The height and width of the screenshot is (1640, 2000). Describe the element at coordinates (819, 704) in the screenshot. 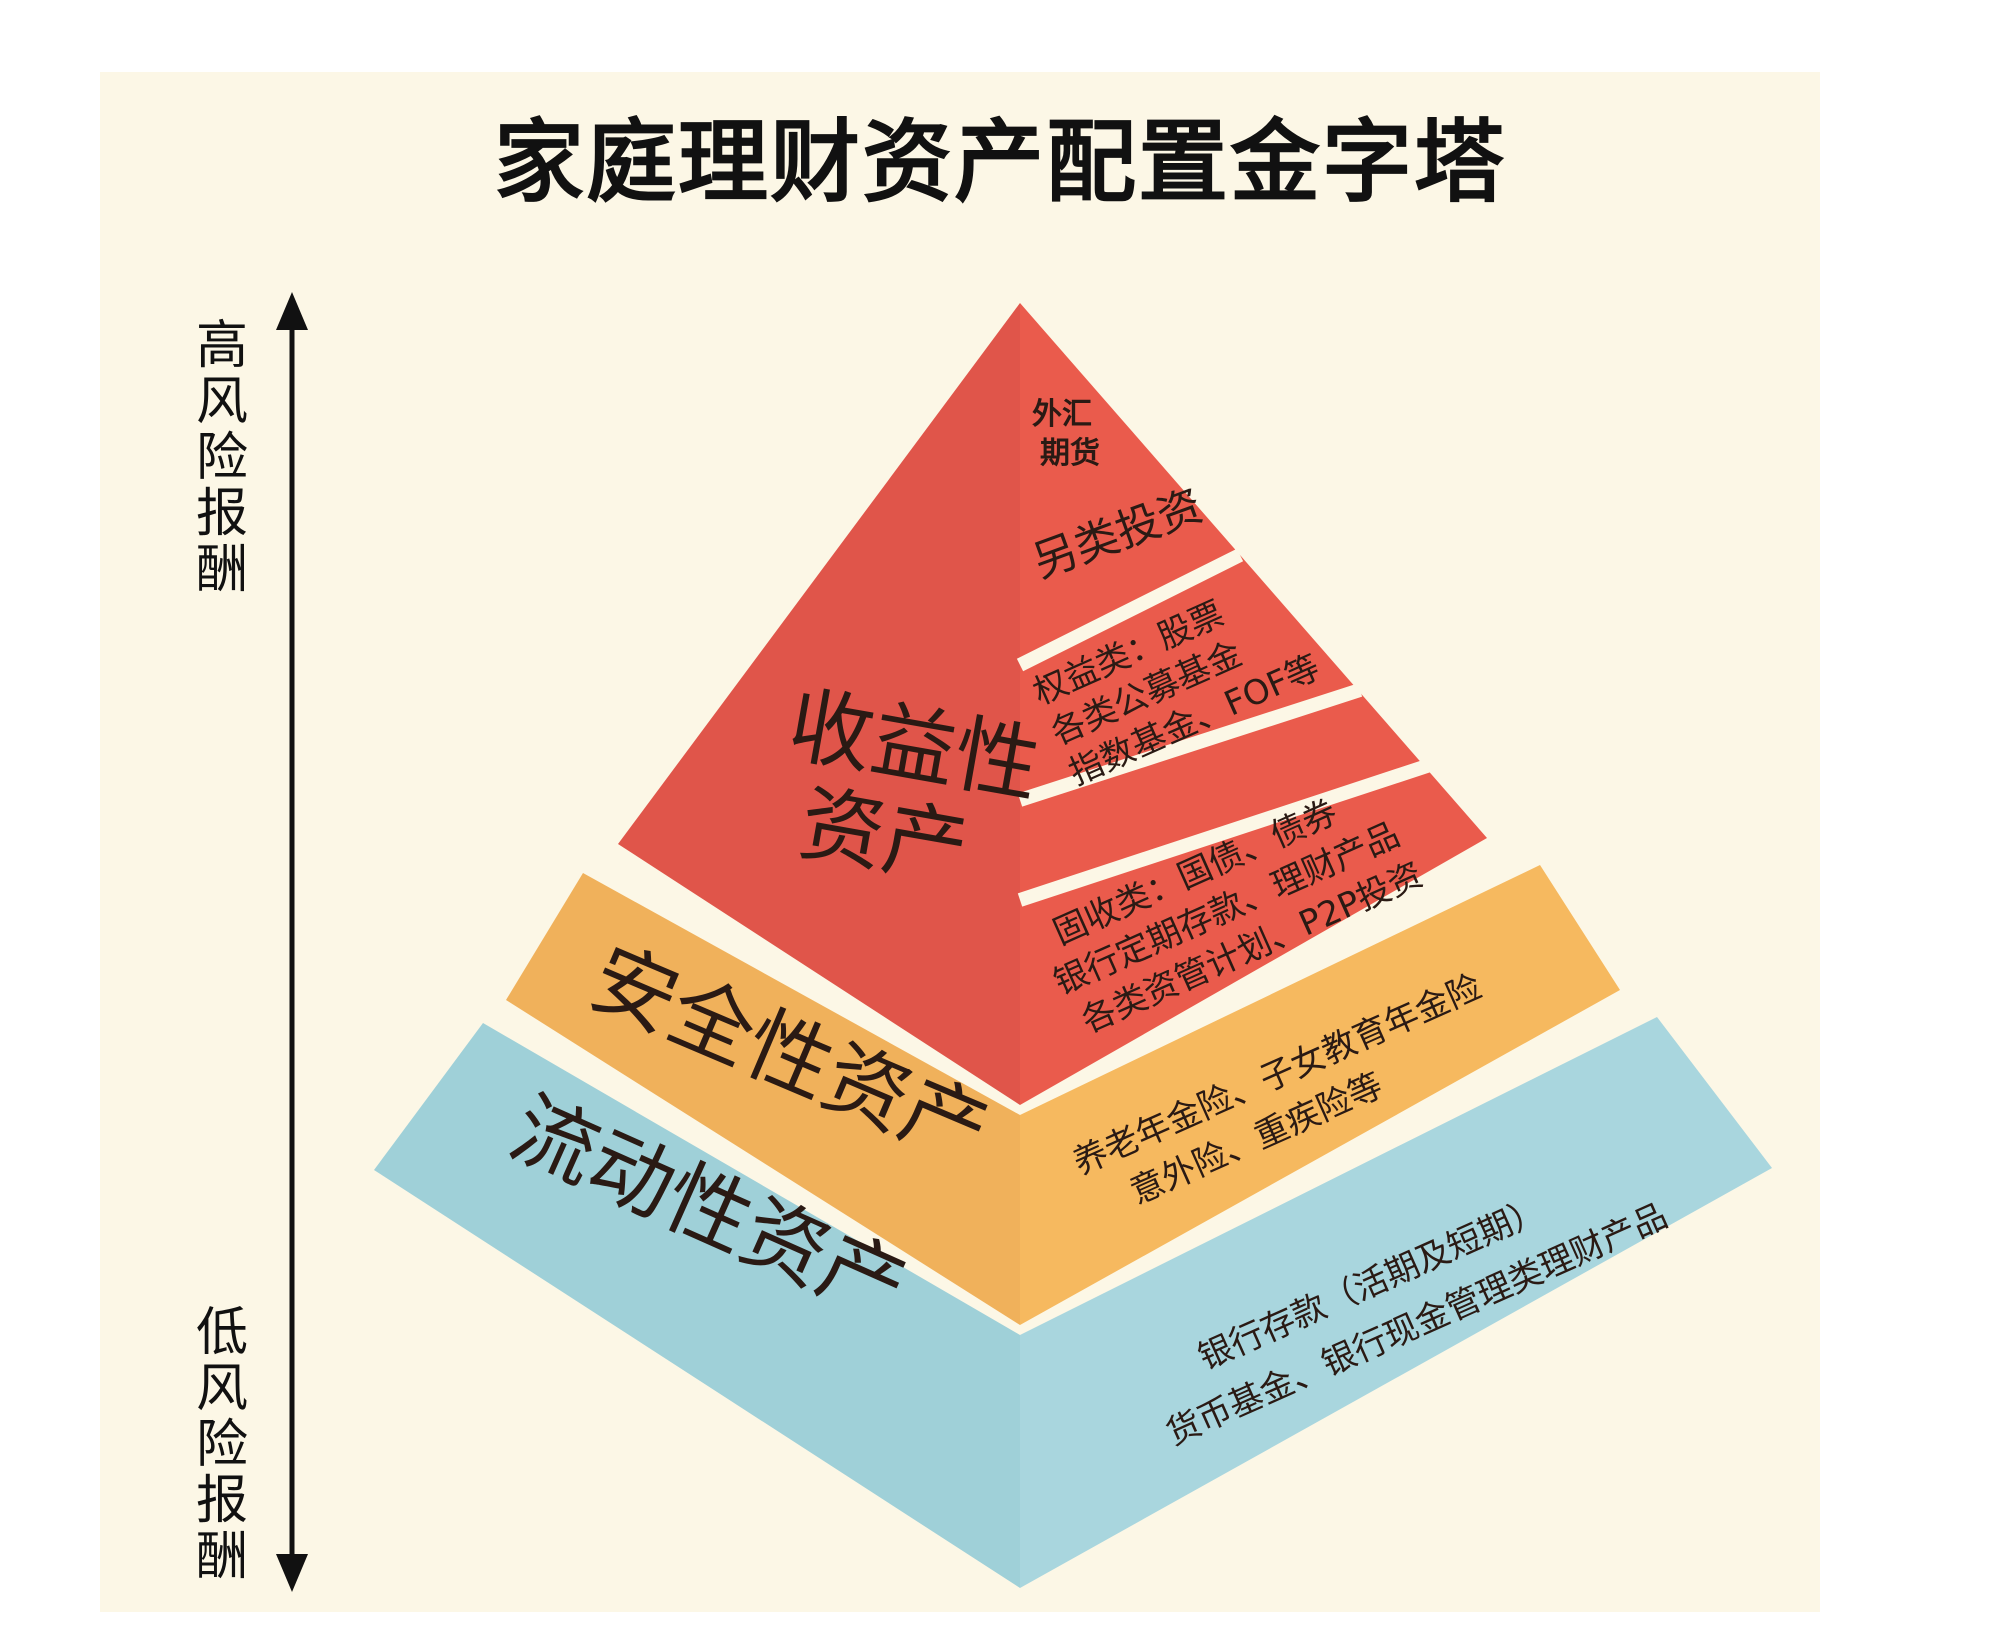

I see `return-tier-left-face` at that location.